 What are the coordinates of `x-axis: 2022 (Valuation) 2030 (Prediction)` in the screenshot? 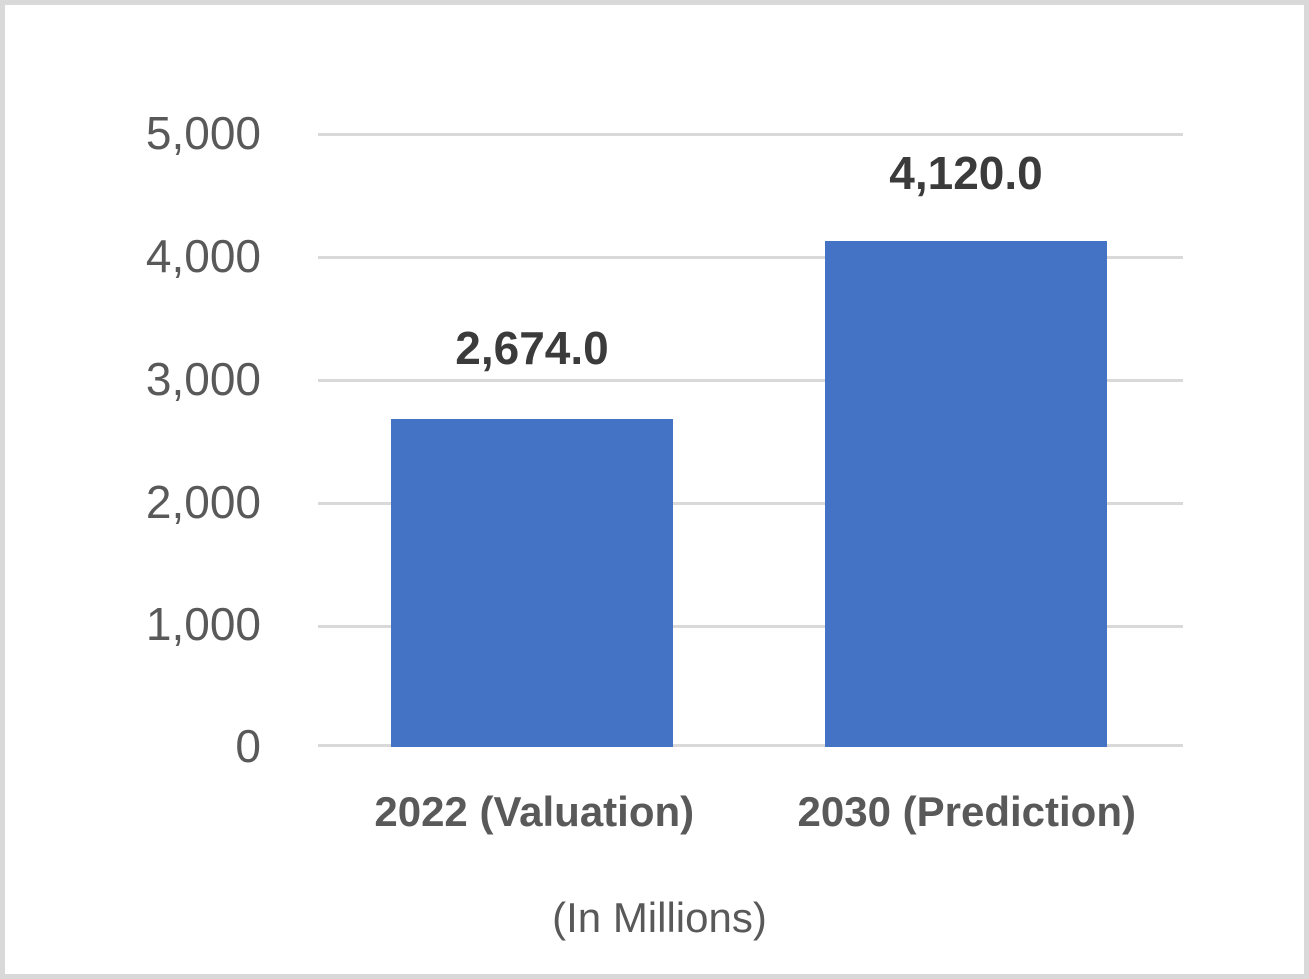 It's located at (750, 812).